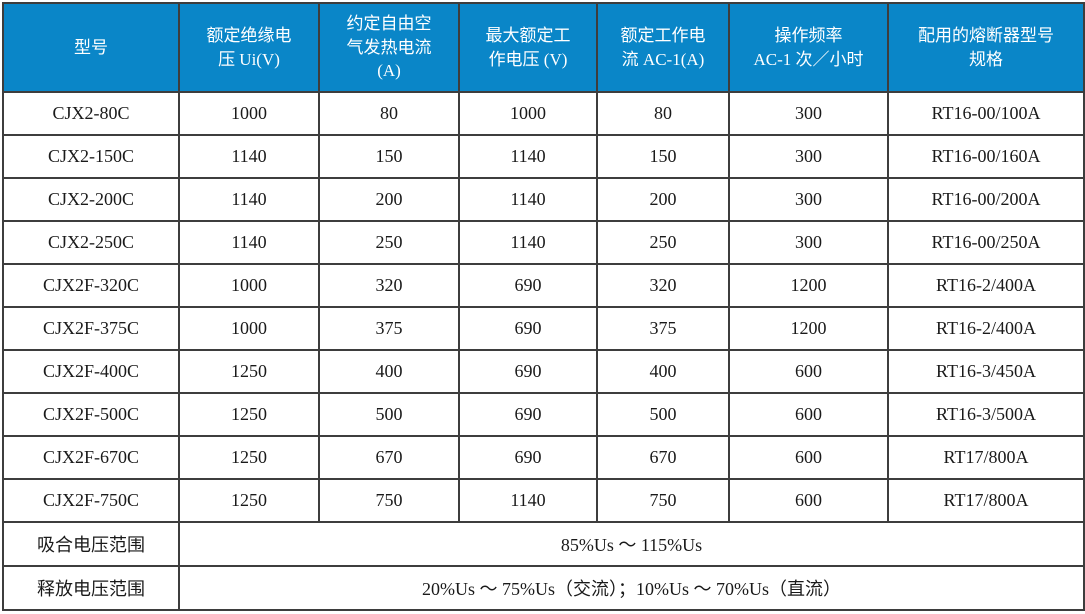 This screenshot has height=614, width=1085. Describe the element at coordinates (986, 199) in the screenshot. I see `cell-fuse-spec: RT16-00/200A` at that location.